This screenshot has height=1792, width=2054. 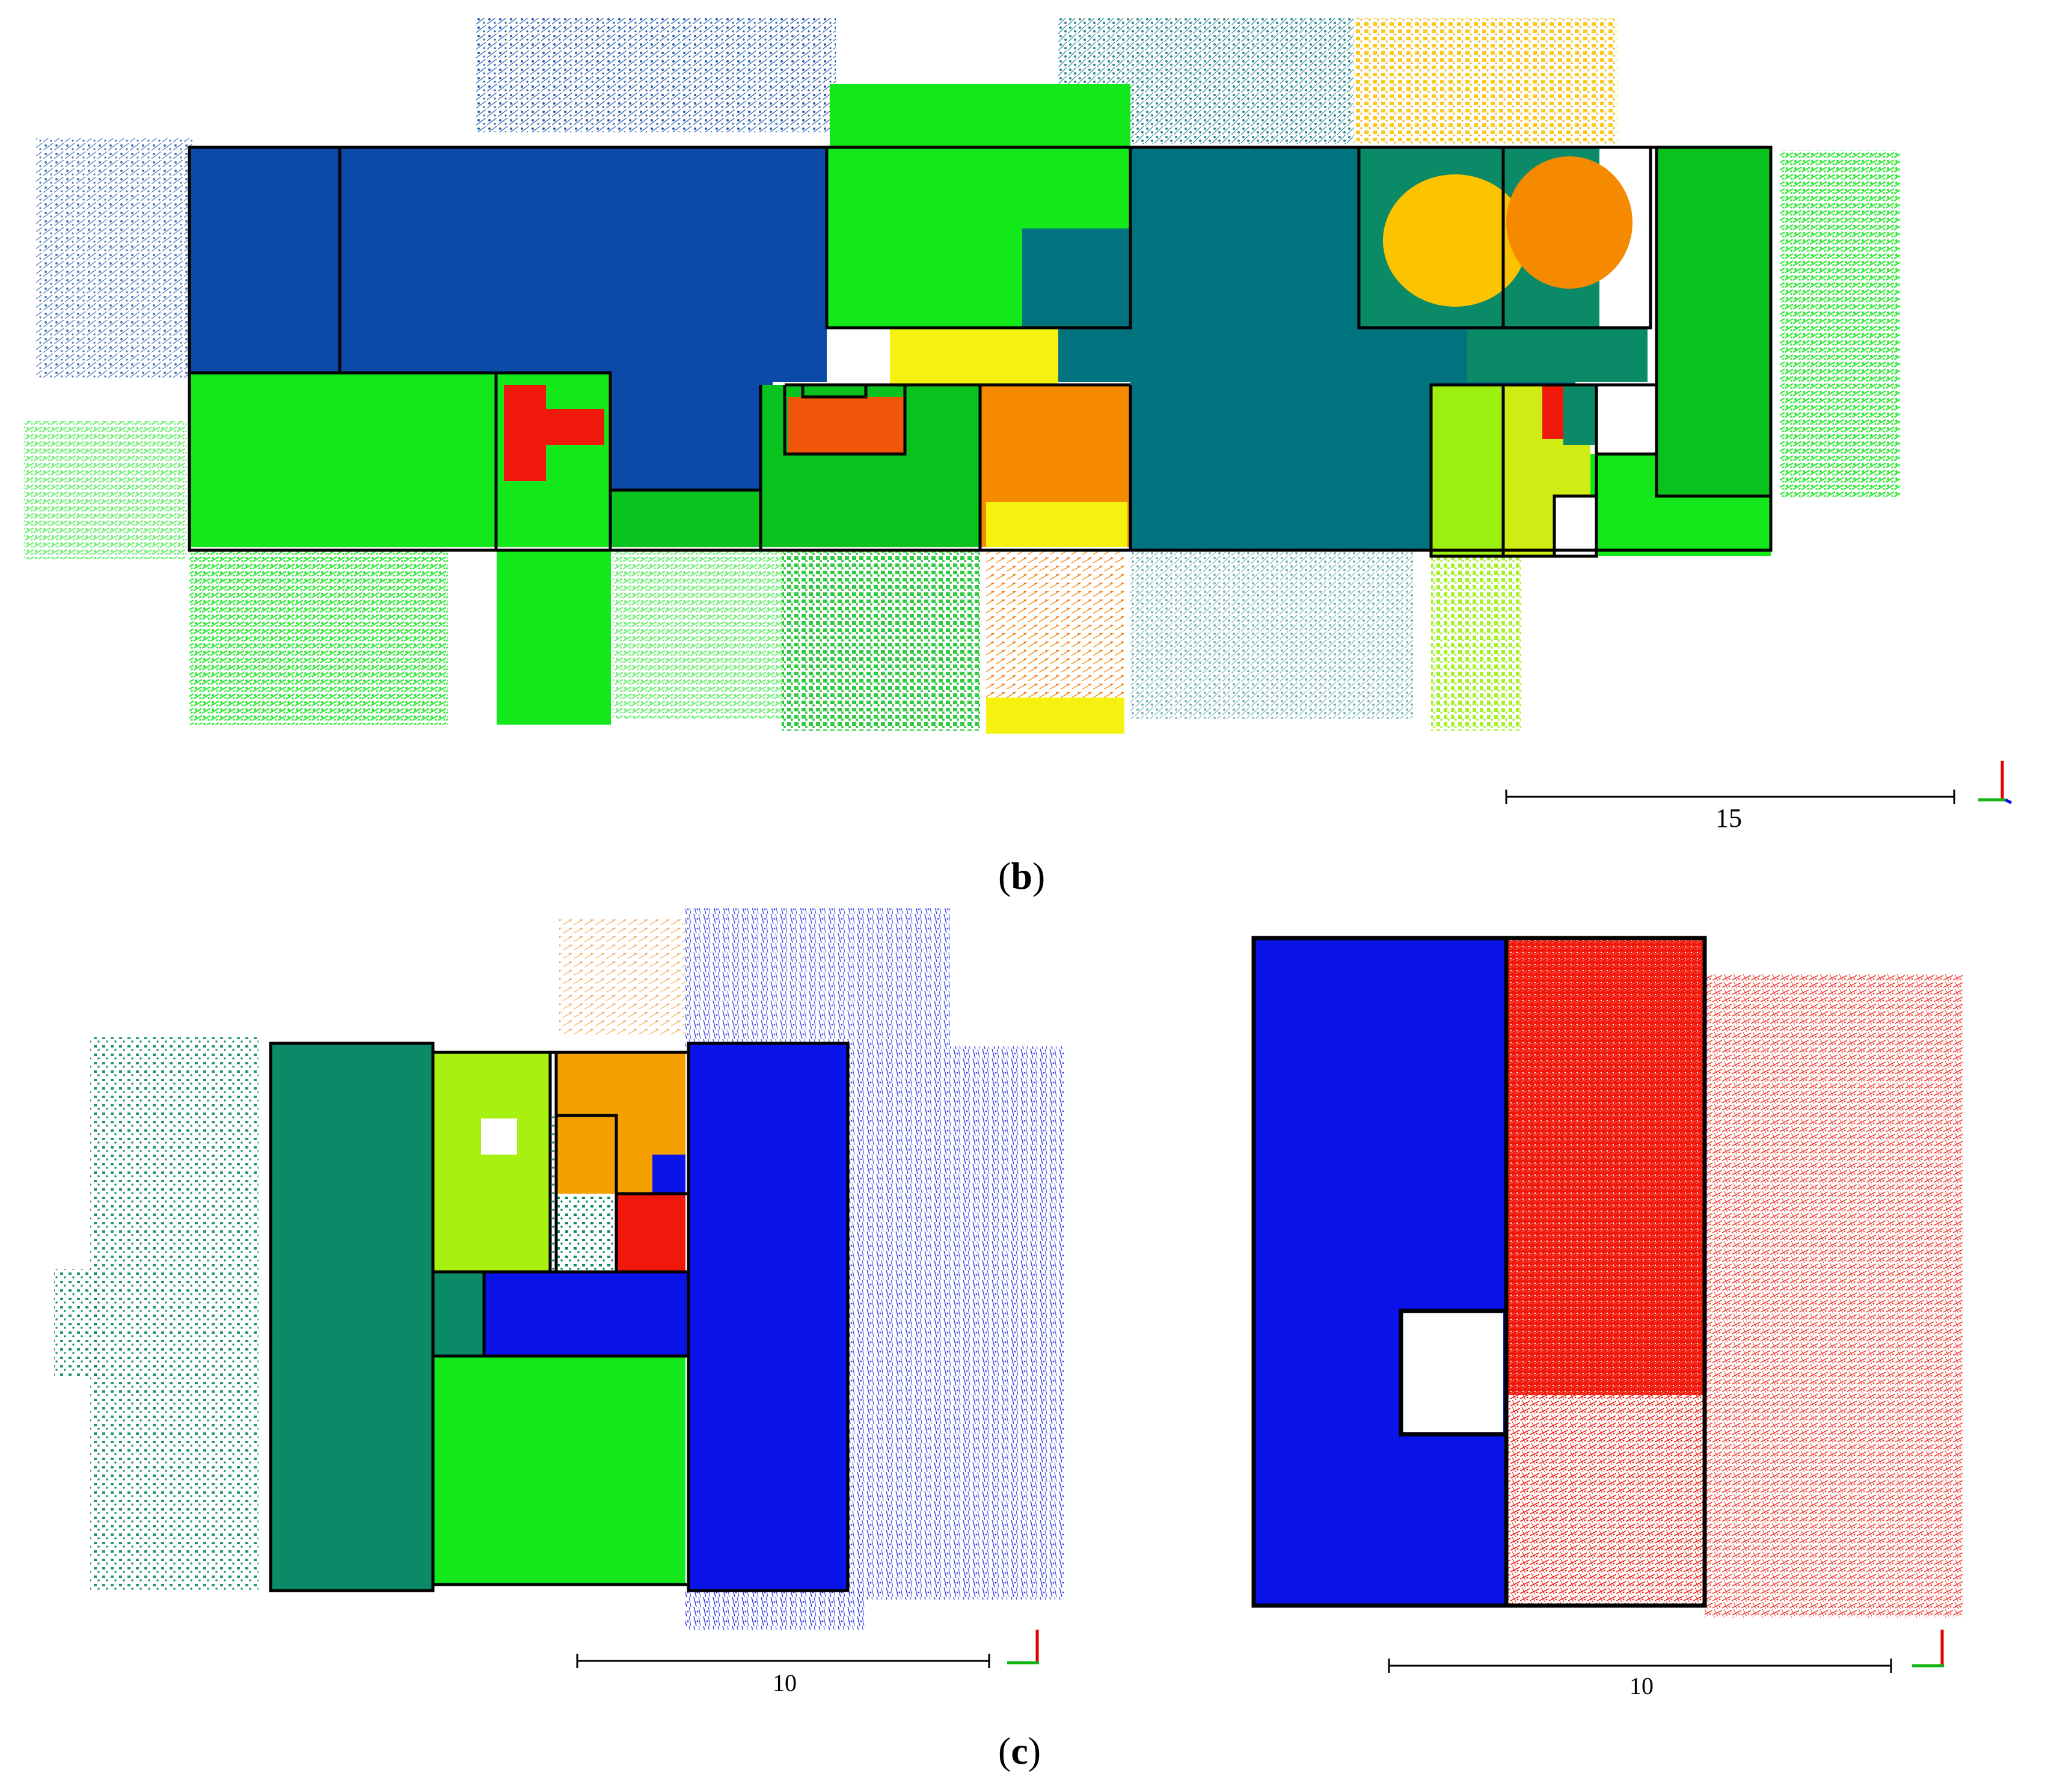 What do you see at coordinates (1834, 1296) in the screenshot?
I see `pointcloud-red-right` at bounding box center [1834, 1296].